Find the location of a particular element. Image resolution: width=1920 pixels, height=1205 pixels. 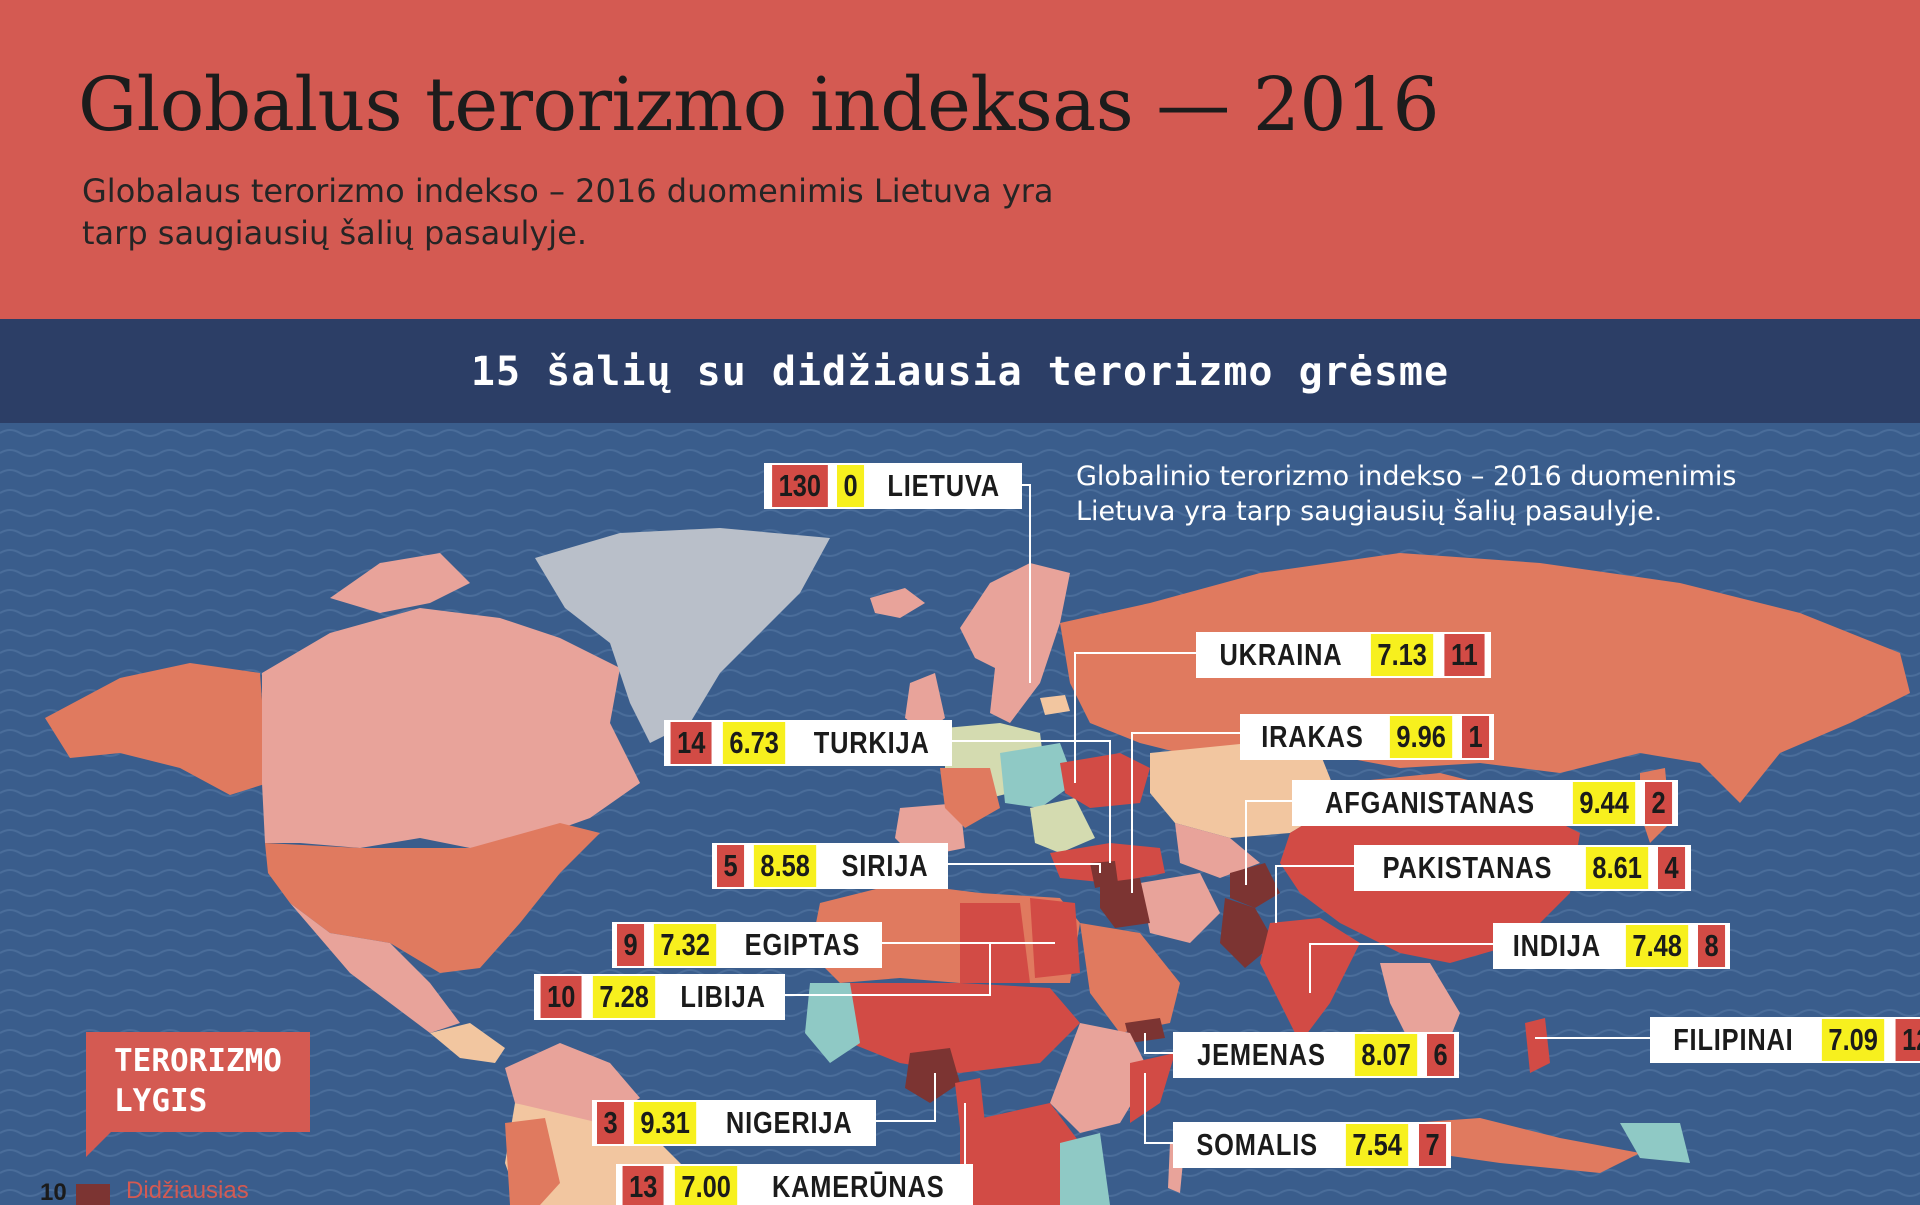

name-lietuva: LIETUVA is located at coordinates (943, 486).